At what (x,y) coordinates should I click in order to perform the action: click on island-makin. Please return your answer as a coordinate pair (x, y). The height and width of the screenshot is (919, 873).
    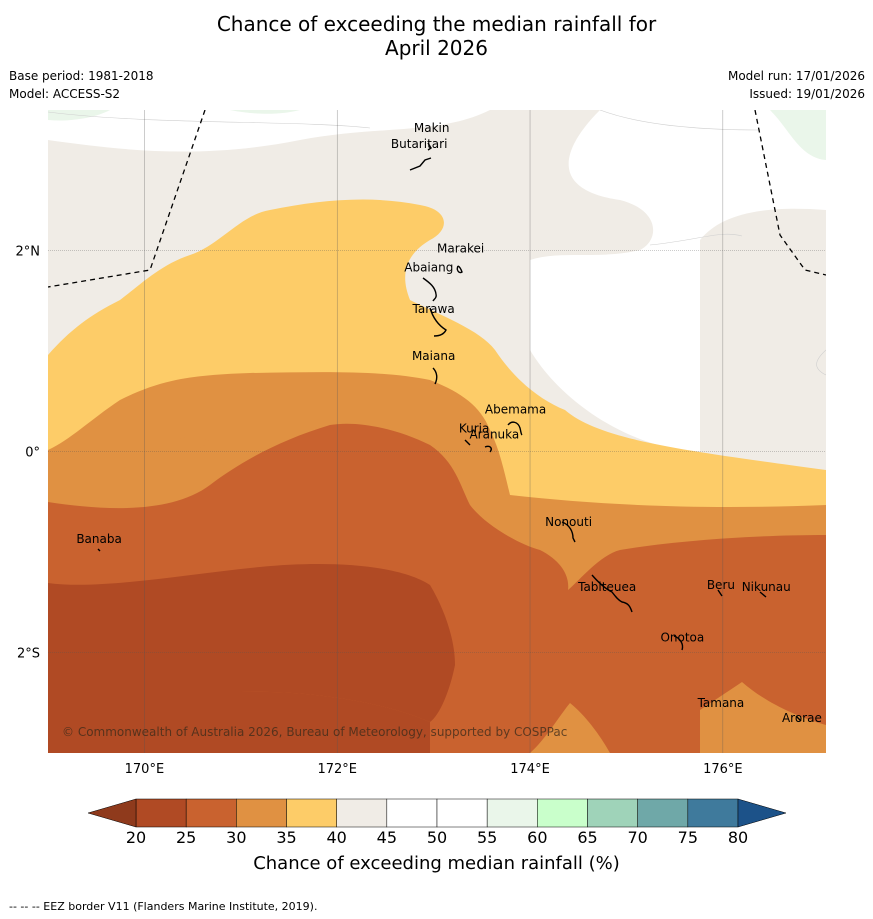
    Looking at the image, I should click on (429, 146).